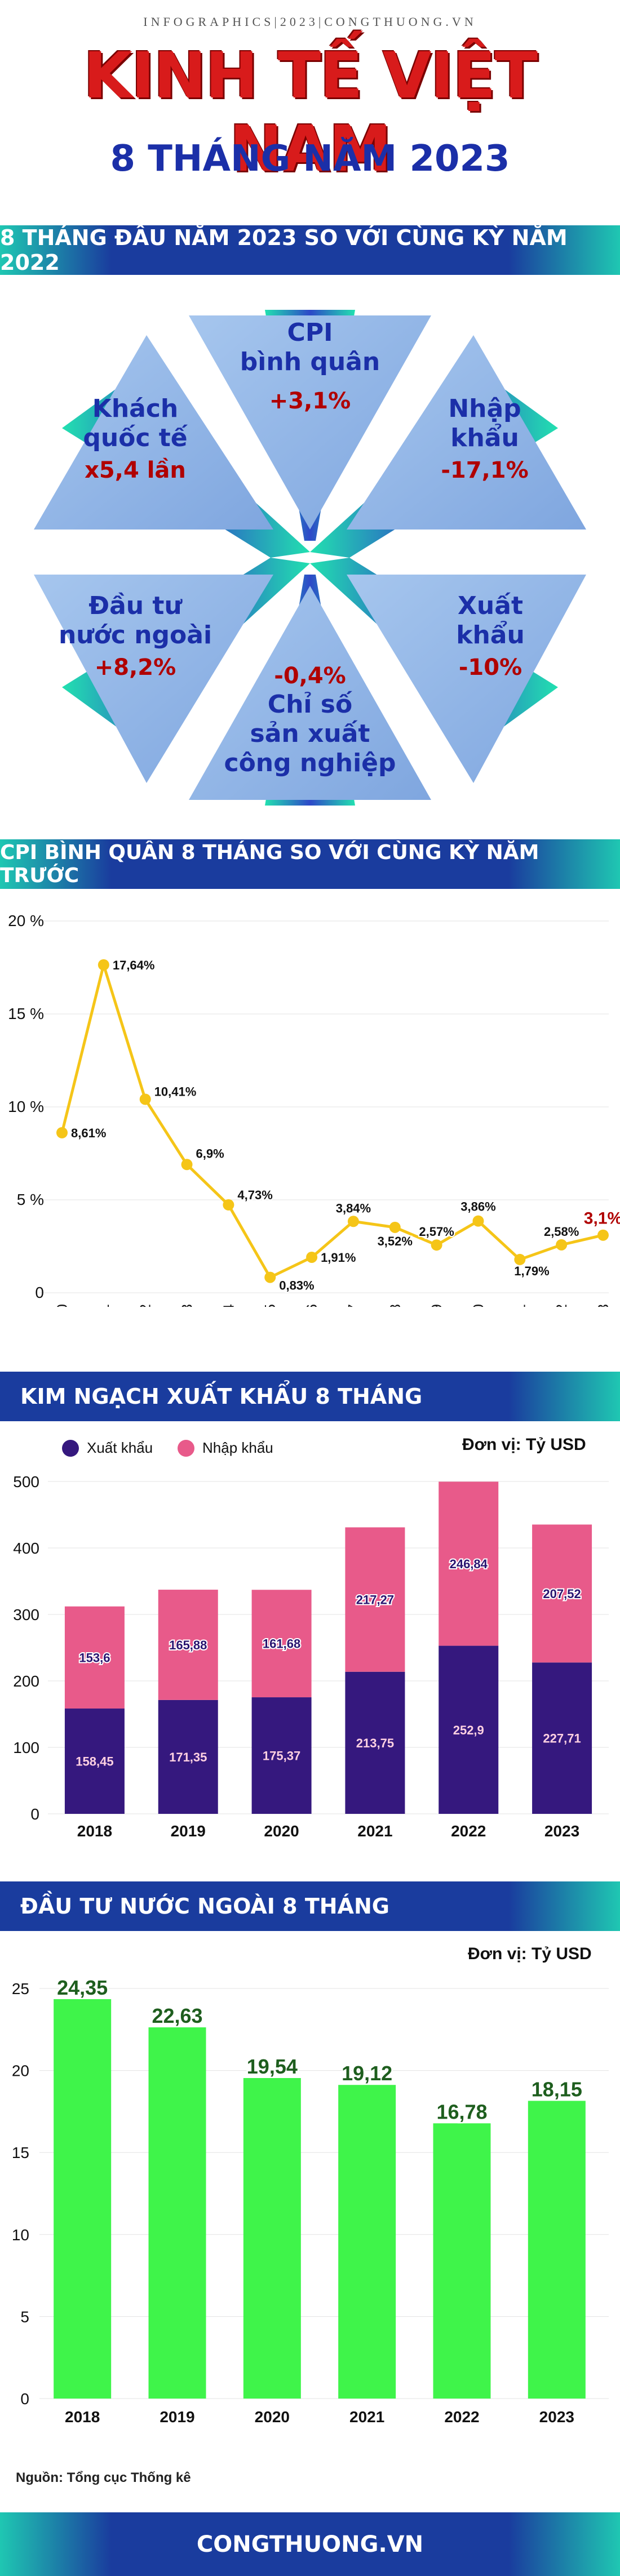 Image resolution: width=620 pixels, height=2576 pixels. Describe the element at coordinates (310, 422) in the screenshot. I see `triangle-cpi` at that location.